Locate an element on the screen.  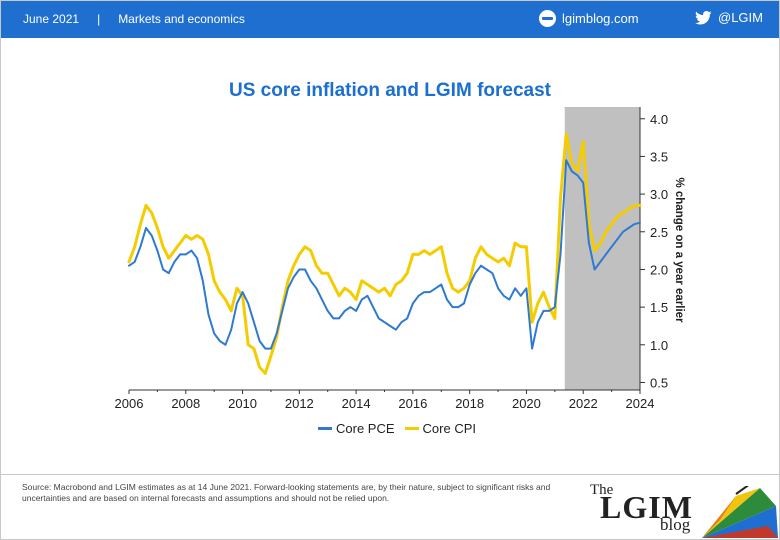
x-tick-label: 2014 is located at coordinates (356, 403).